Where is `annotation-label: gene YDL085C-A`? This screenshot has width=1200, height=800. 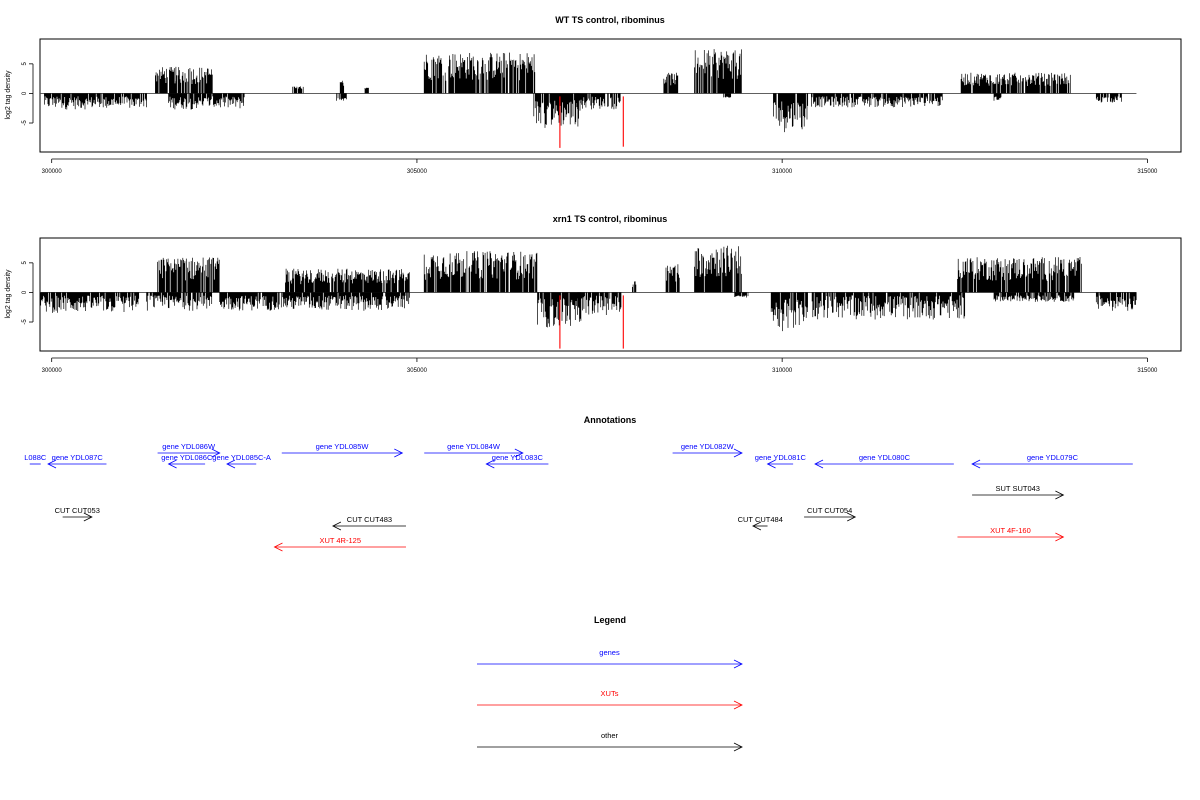 annotation-label: gene YDL085C-A is located at coordinates (241, 457).